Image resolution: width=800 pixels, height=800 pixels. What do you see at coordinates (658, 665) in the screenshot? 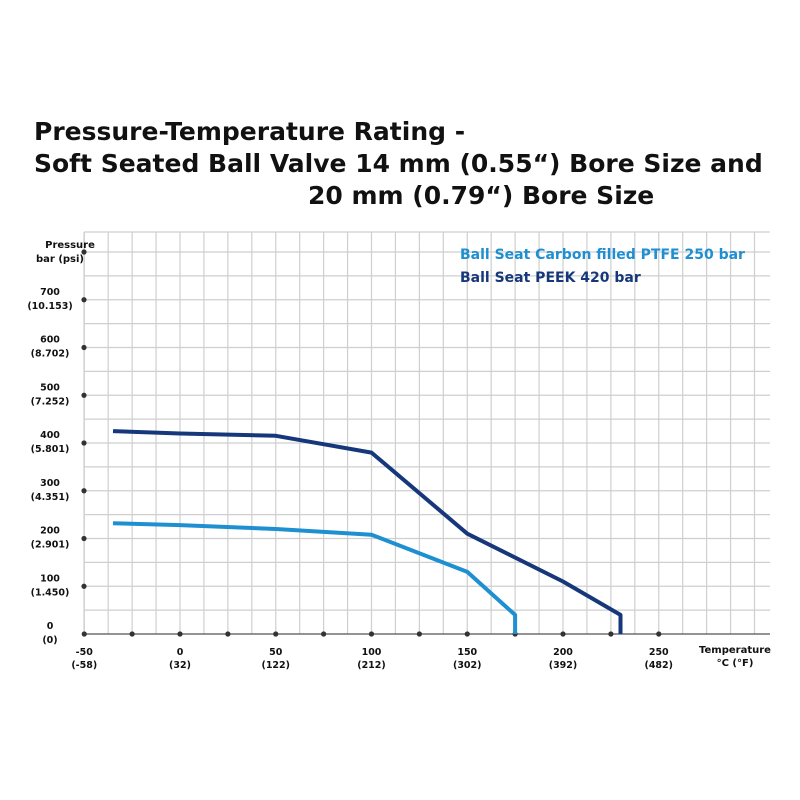
I see `x-tick-sublabel: (482)` at bounding box center [658, 665].